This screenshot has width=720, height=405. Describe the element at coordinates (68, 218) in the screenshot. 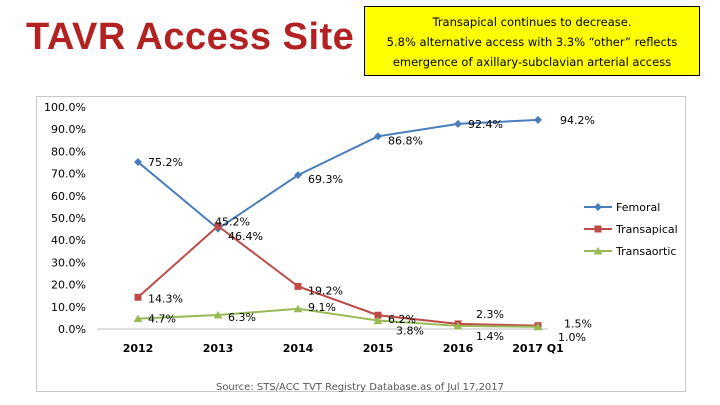

I see `y-tick-label: 50.0%` at that location.